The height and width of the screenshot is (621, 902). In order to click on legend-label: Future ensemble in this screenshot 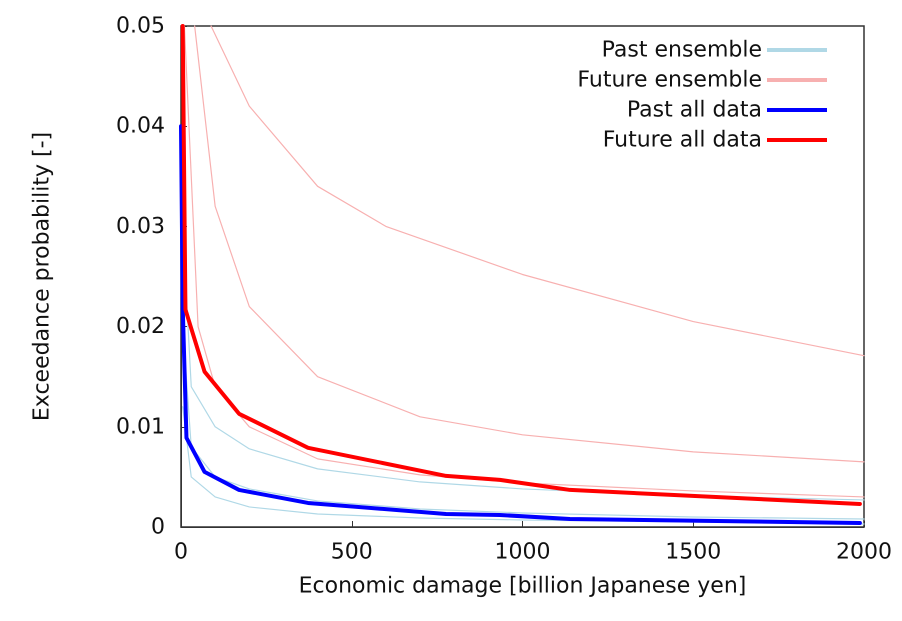, I will do `click(669, 80)`.